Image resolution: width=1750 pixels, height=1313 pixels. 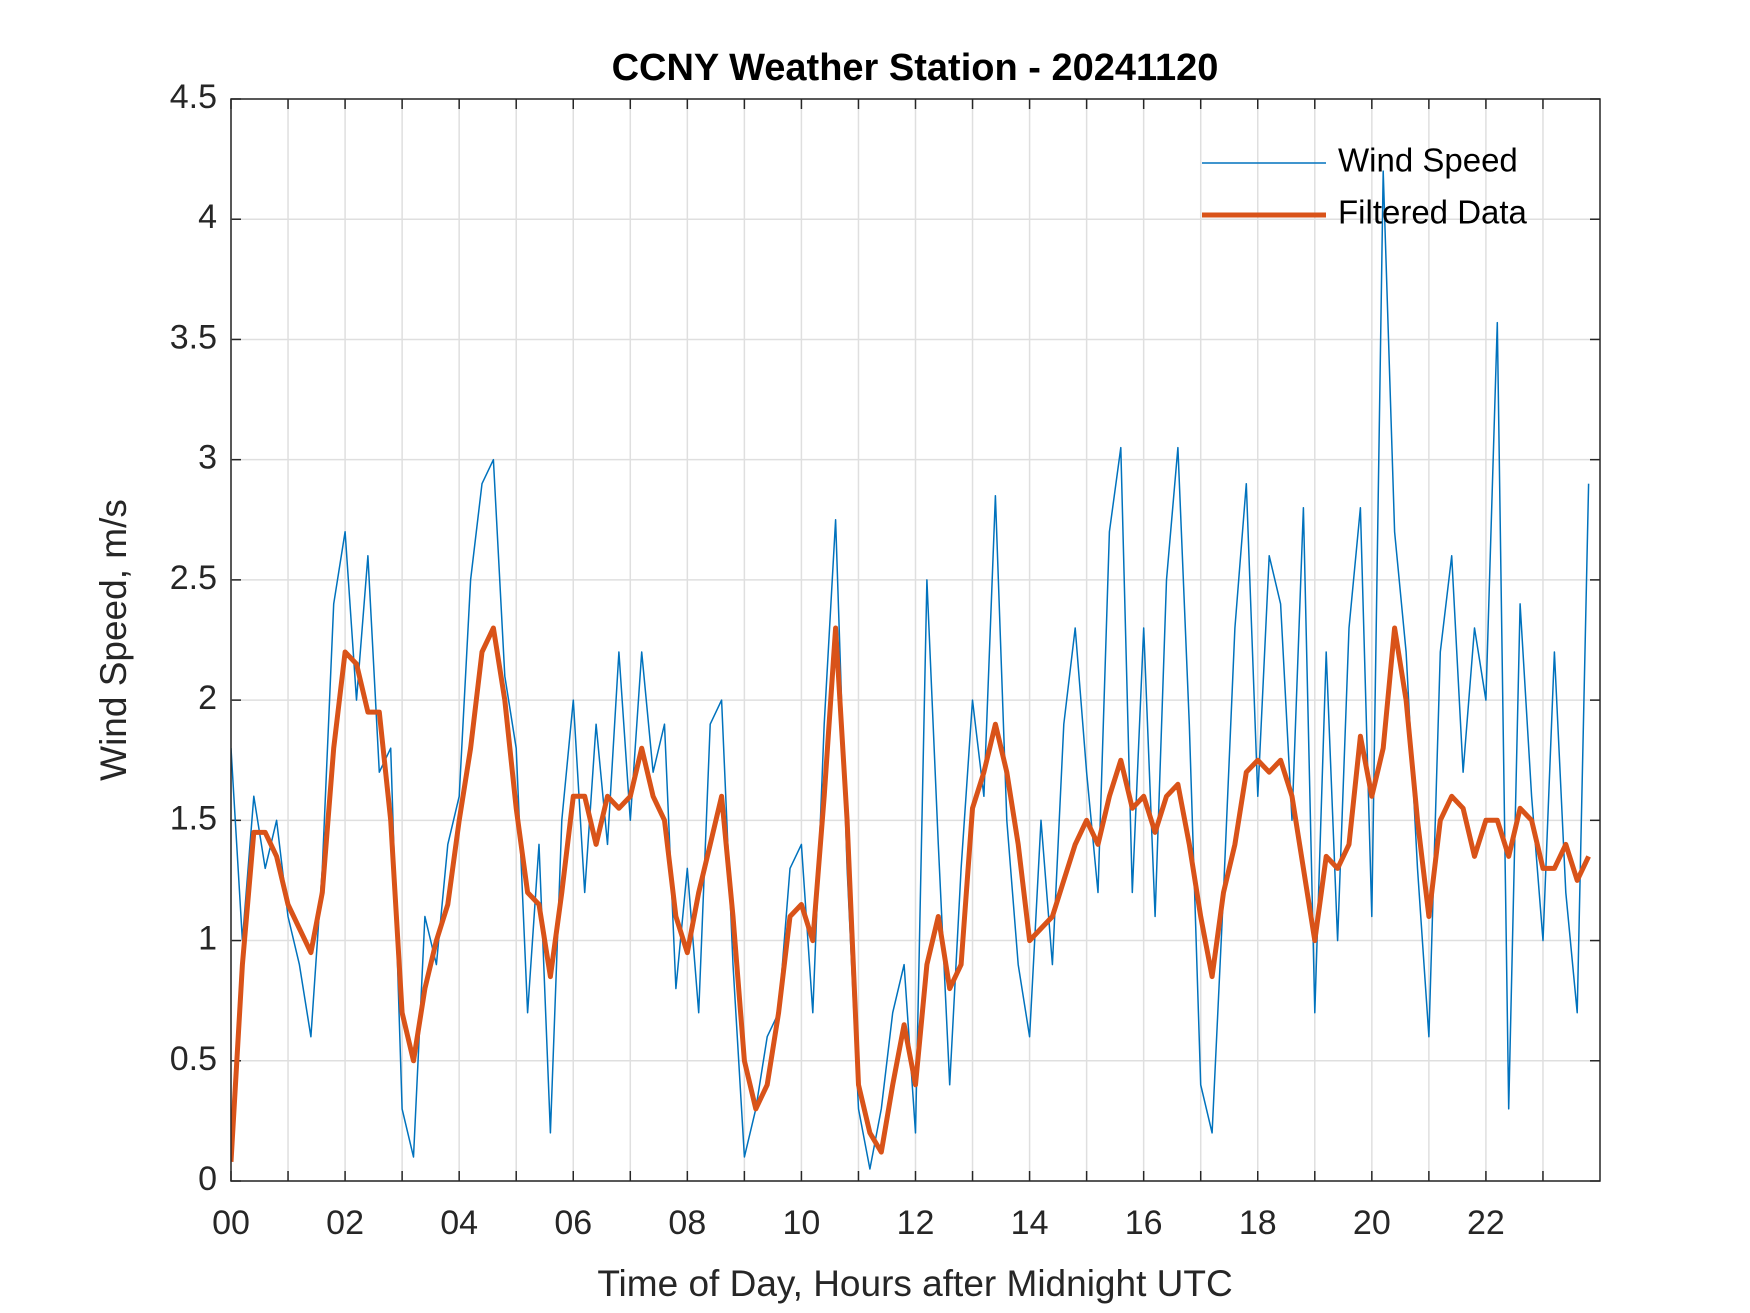 What do you see at coordinates (916, 1223) in the screenshot?
I see `x-tick-label: 12` at bounding box center [916, 1223].